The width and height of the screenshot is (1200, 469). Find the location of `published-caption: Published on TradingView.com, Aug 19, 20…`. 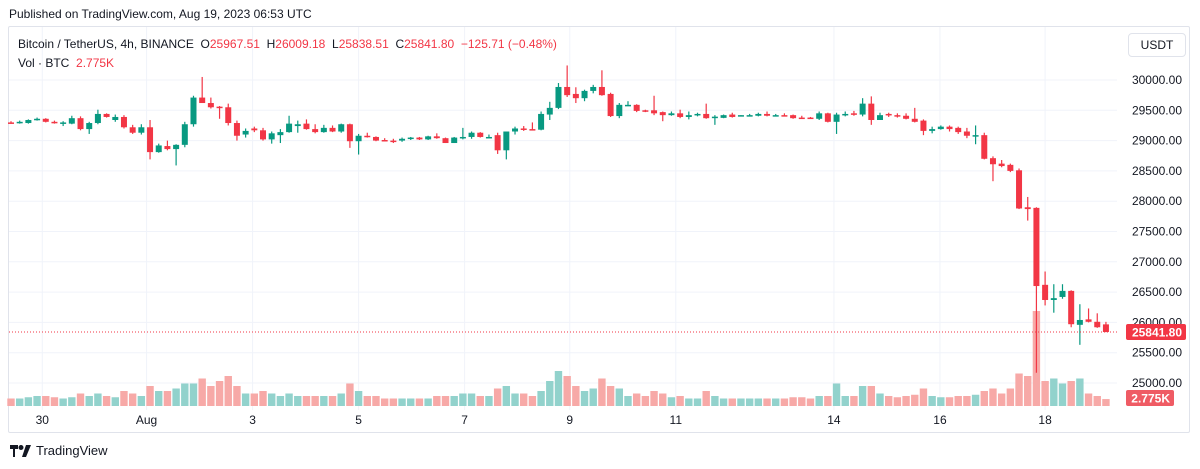

published-caption: Published on TradingView.com, Aug 19, 20… is located at coordinates (160, 14).